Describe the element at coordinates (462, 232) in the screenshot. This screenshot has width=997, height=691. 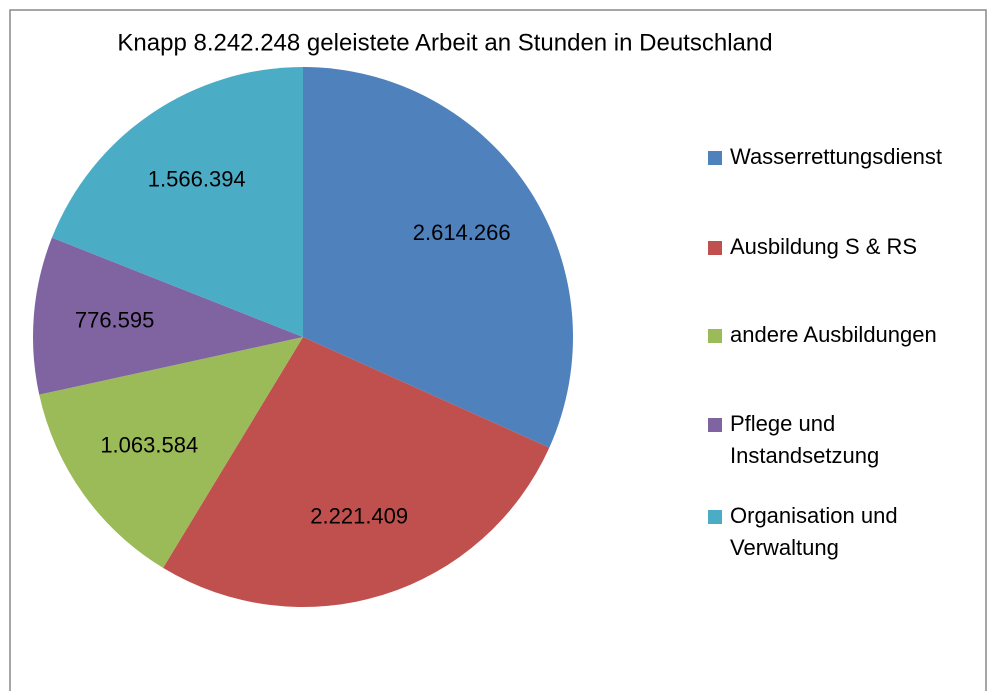
I see `data-label: 2.614.266` at that location.